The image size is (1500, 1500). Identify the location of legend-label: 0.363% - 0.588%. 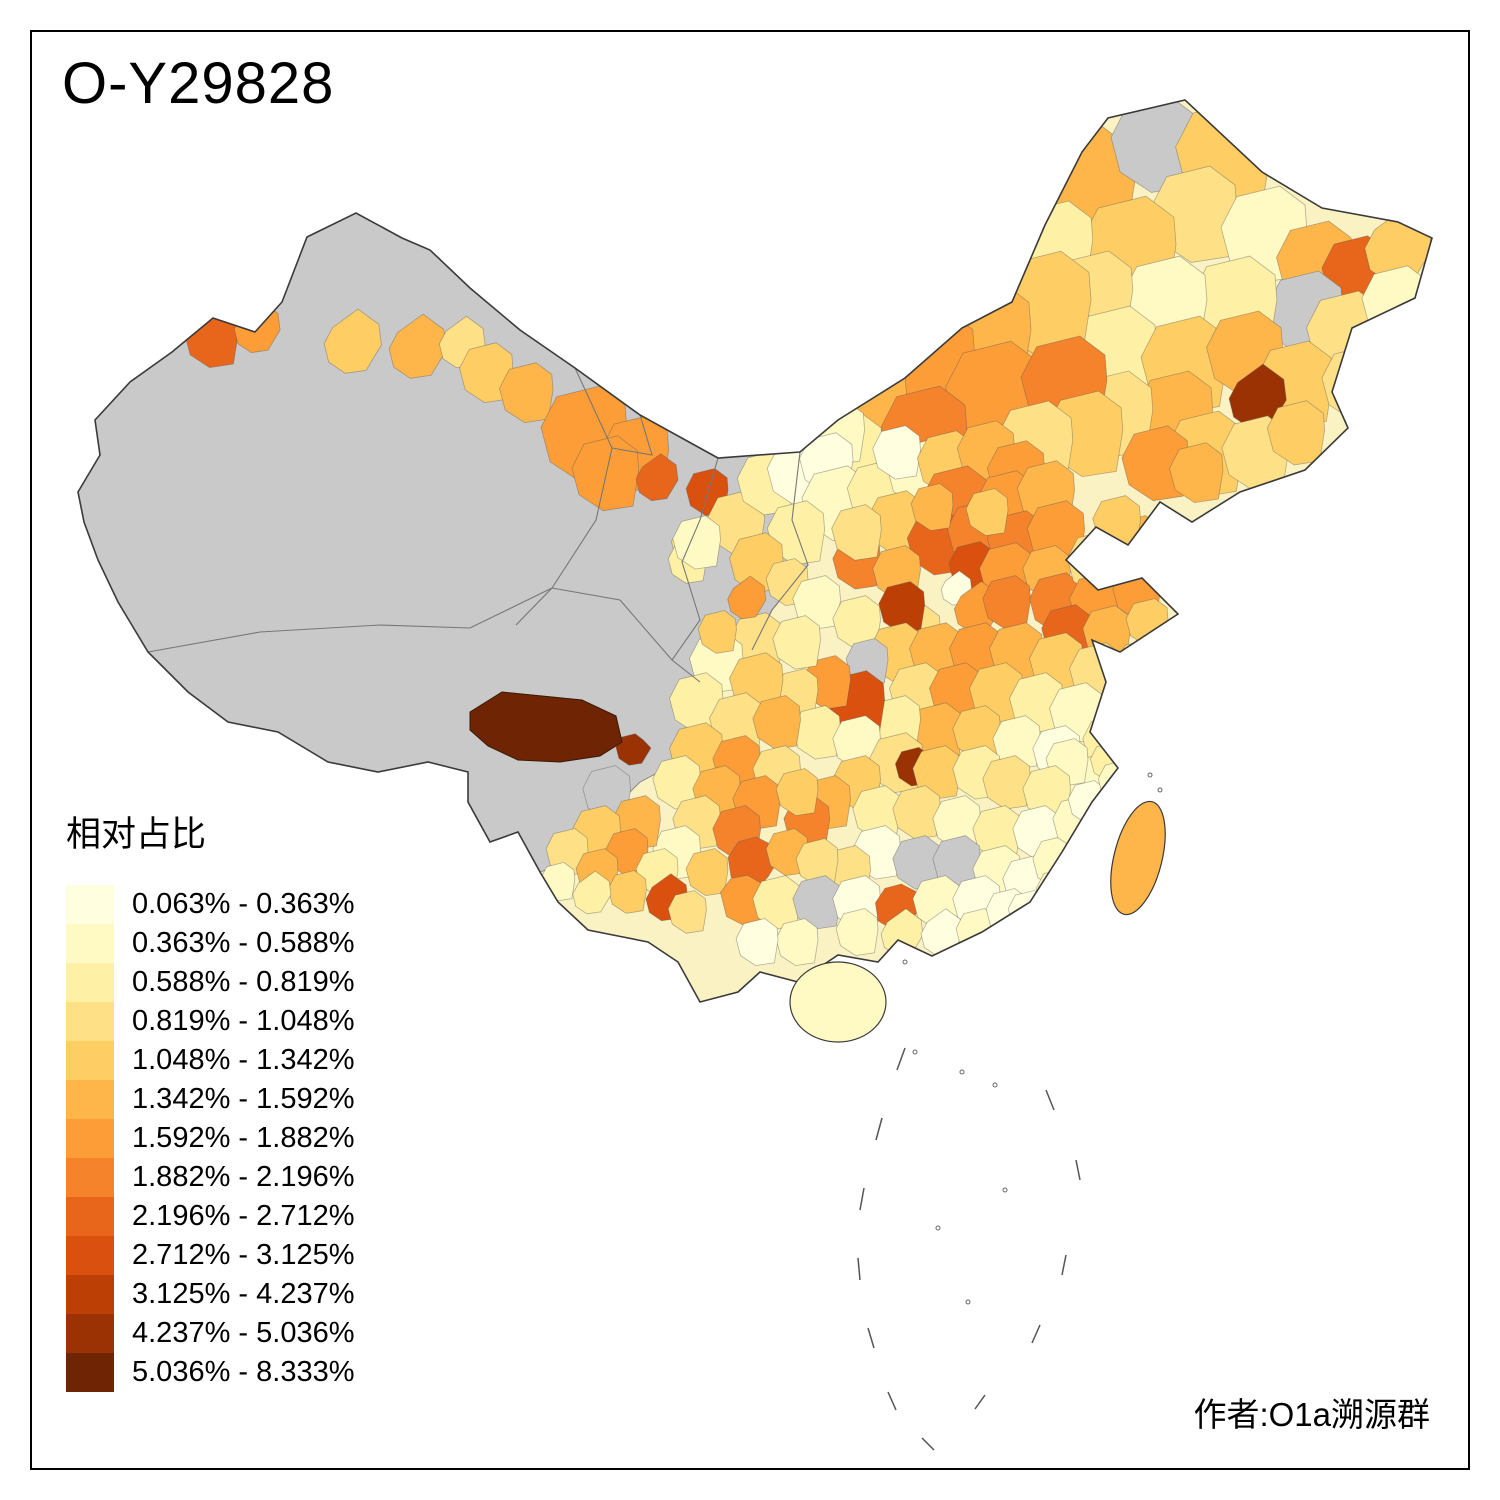
(243, 943).